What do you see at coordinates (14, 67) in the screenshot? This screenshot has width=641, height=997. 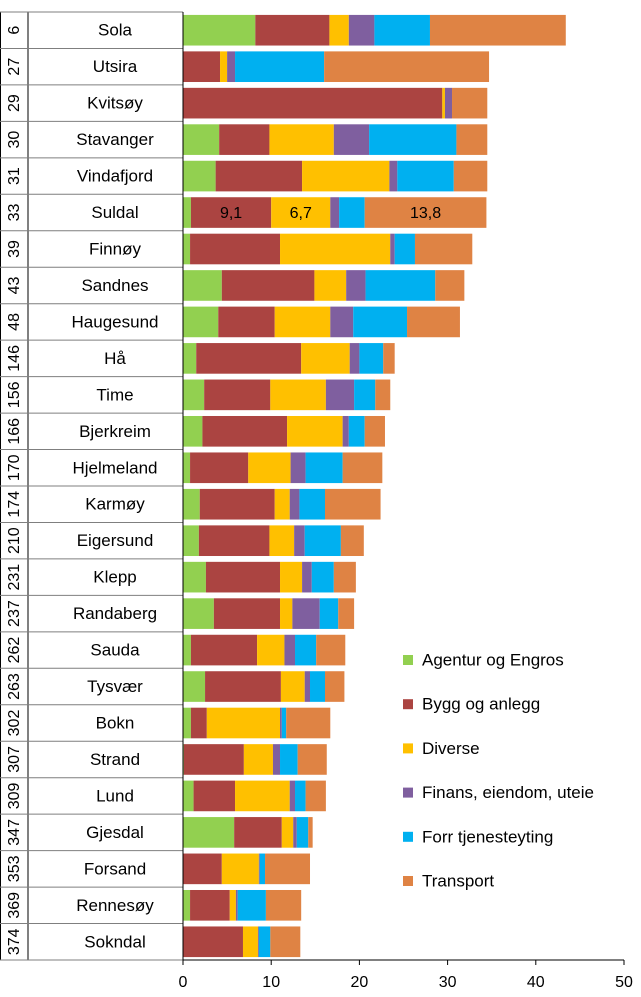 I see `rank-label: 27` at bounding box center [14, 67].